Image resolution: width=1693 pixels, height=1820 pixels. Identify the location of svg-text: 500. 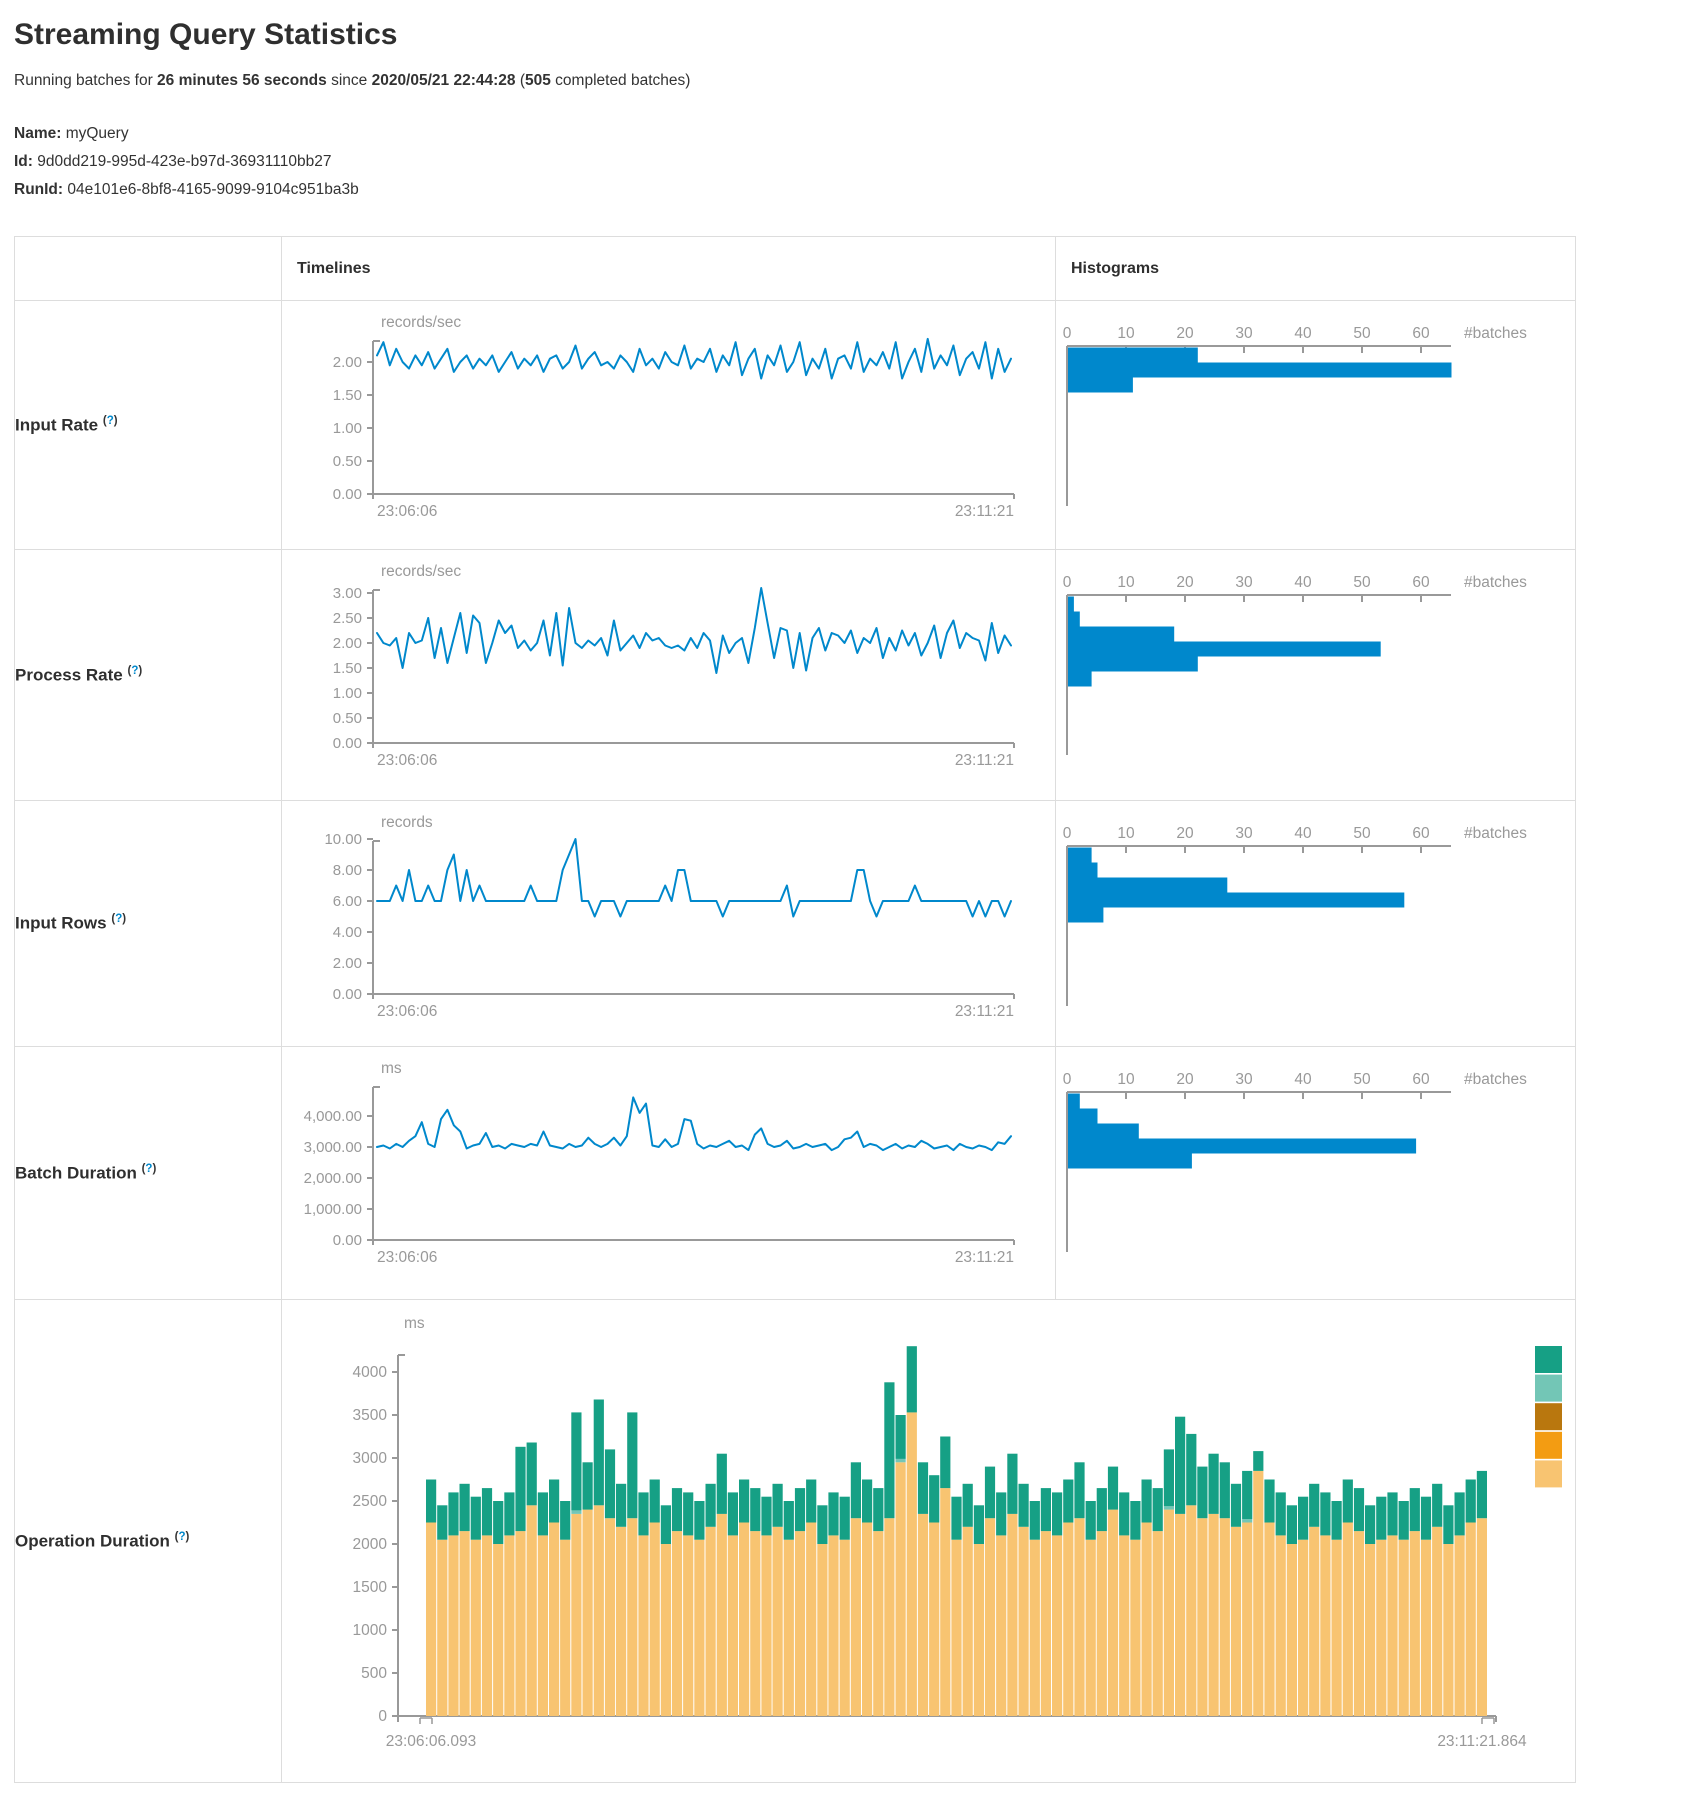
(374, 1673).